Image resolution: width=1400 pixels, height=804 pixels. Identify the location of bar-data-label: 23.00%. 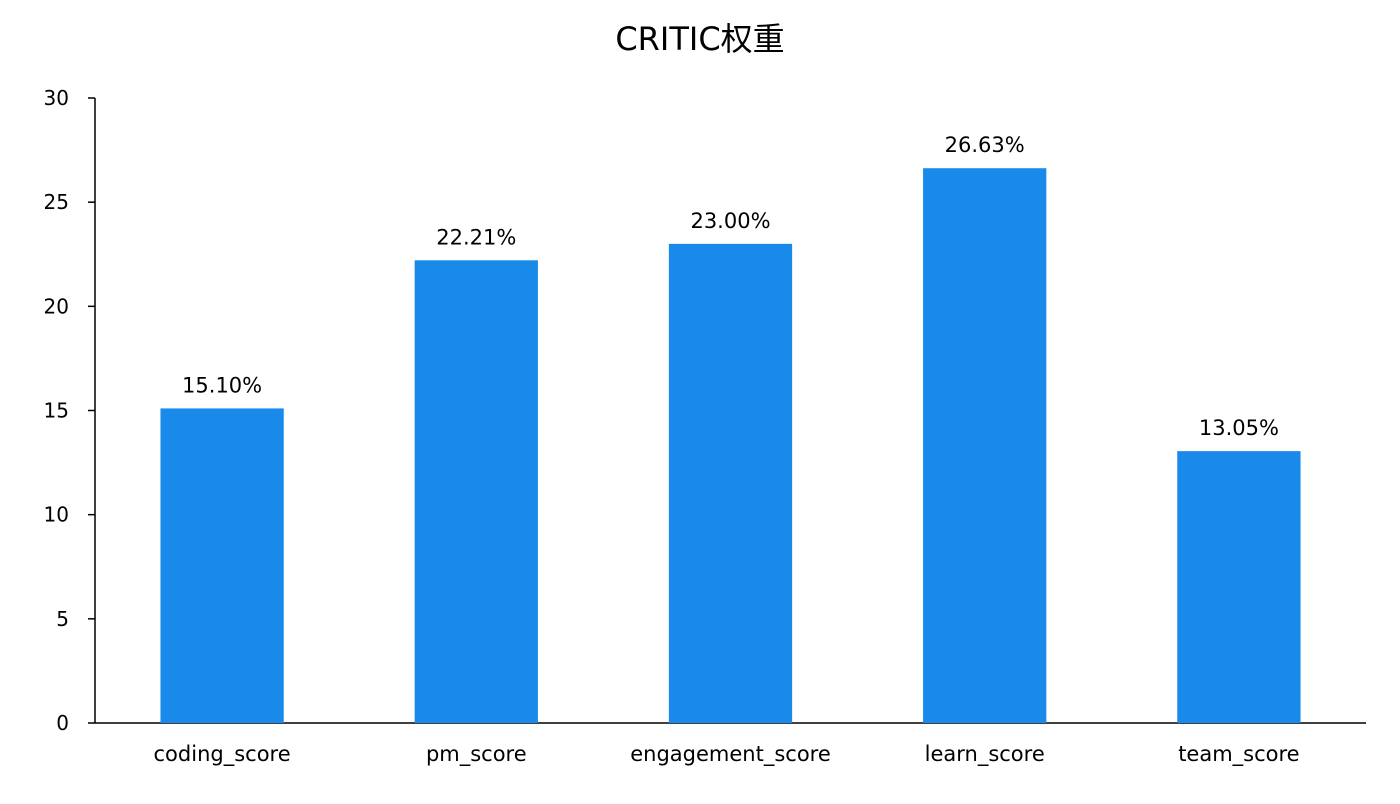
(730, 221).